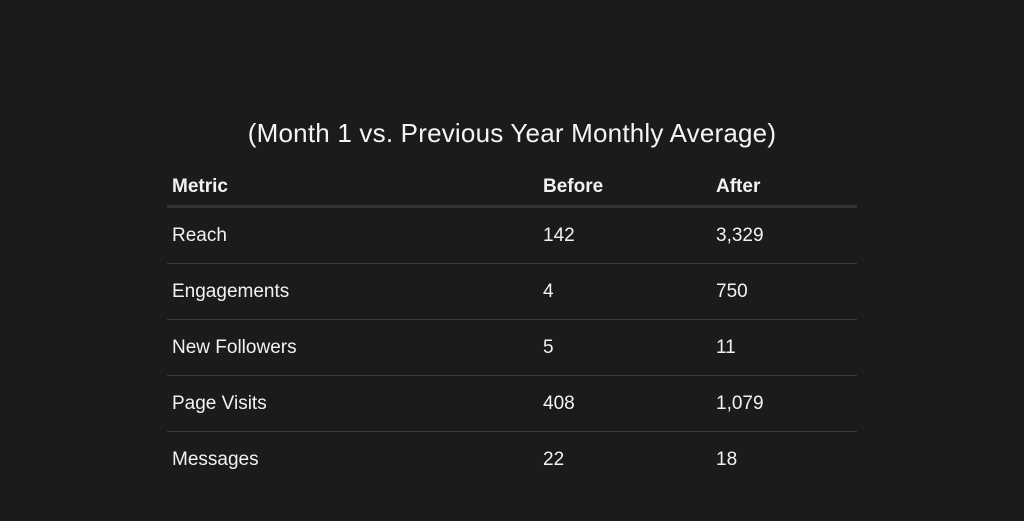 Image resolution: width=1024 pixels, height=521 pixels. What do you see at coordinates (512, 404) in the screenshot?
I see `table-row: Page Visits 408 1,079` at bounding box center [512, 404].